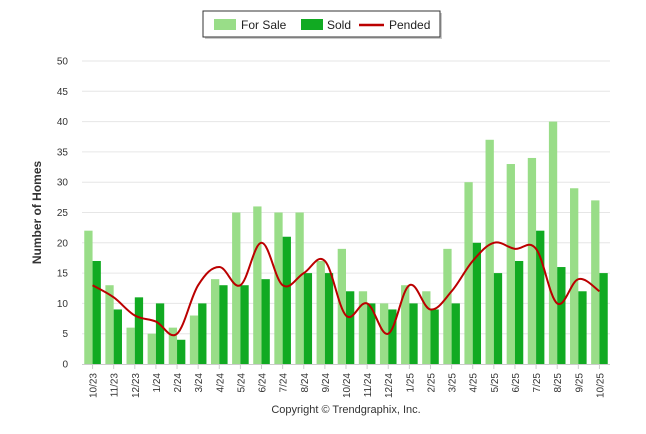  I want to click on chart-legend: For Sale Sold Pended, so click(322, 24).